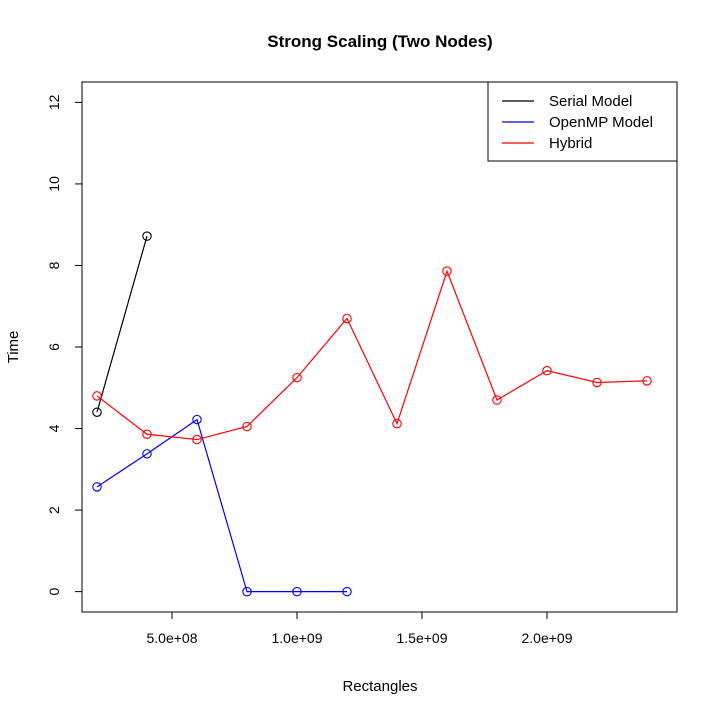 The image size is (716, 715). What do you see at coordinates (54, 428) in the screenshot?
I see `y-tick-label: 4` at bounding box center [54, 428].